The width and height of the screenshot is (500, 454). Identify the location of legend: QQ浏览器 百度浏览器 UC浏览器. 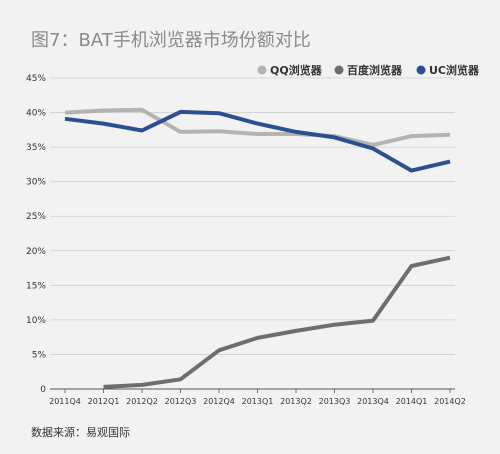
(369, 70).